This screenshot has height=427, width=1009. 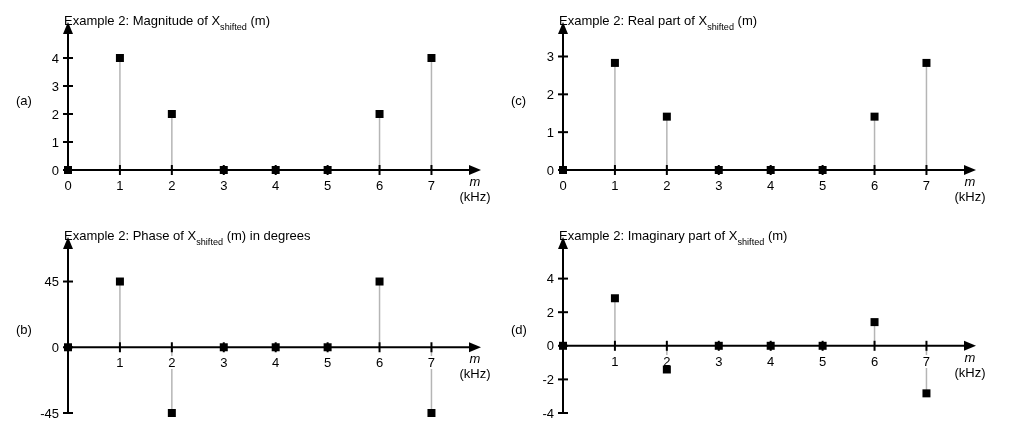 What do you see at coordinates (548, 413) in the screenshot?
I see `y-tick-label: -4` at bounding box center [548, 413].